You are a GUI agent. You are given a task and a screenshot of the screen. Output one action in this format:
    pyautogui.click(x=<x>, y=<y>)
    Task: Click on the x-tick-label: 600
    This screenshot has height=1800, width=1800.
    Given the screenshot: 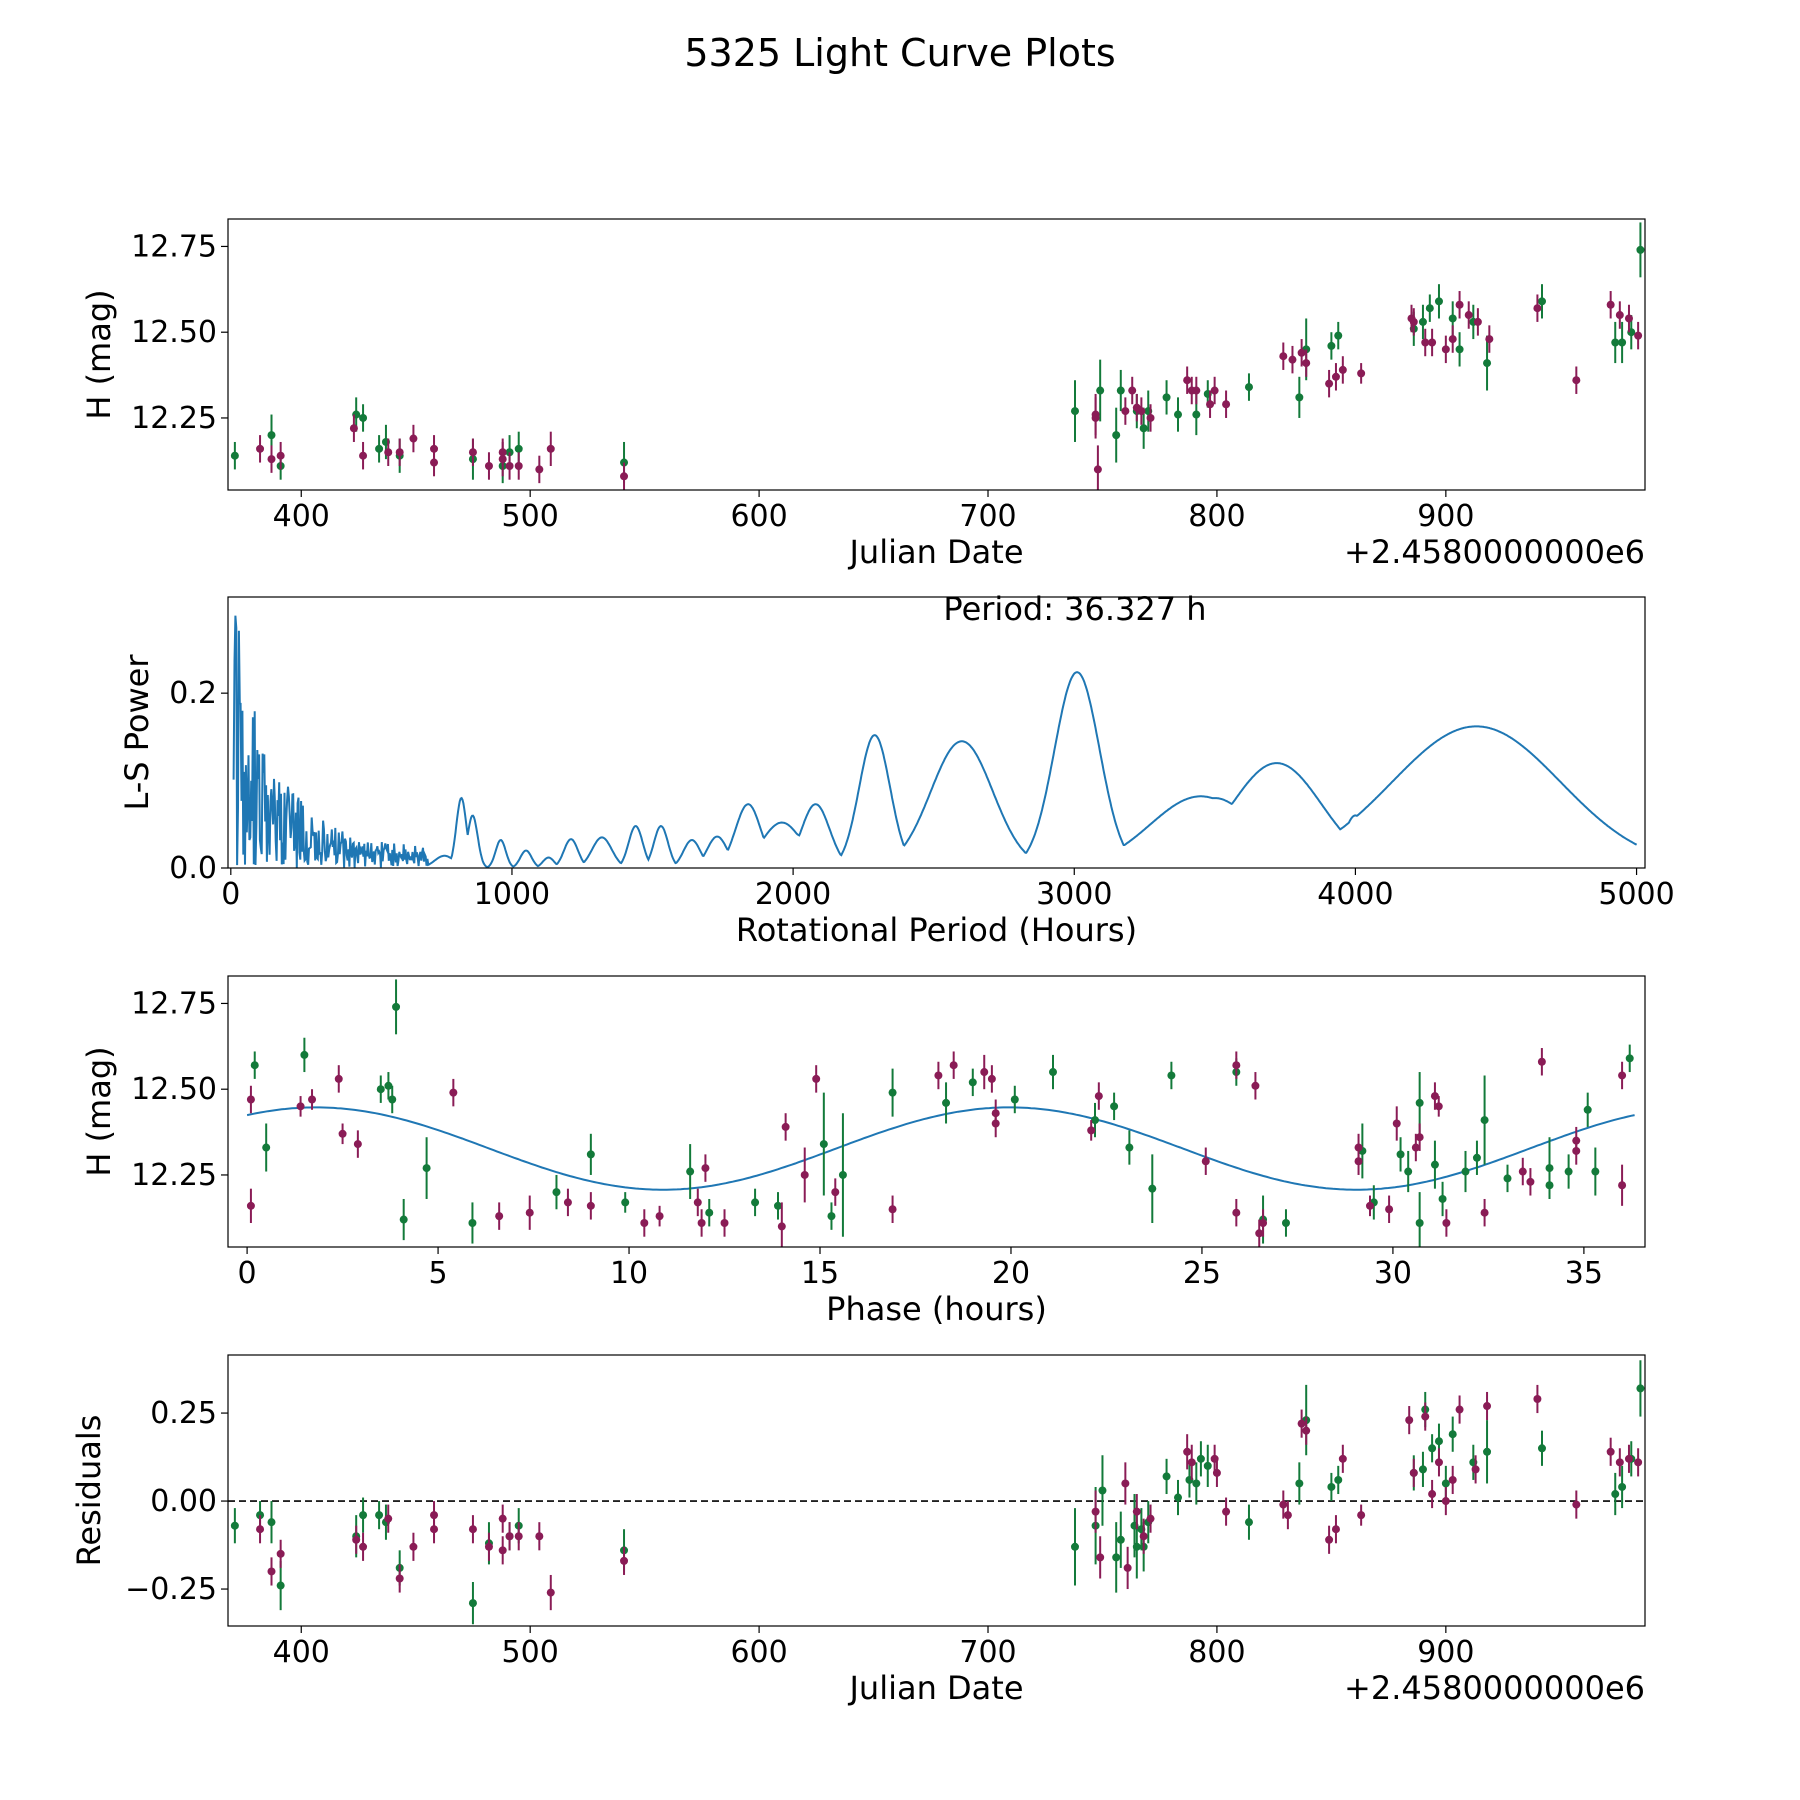 What is the action you would take?
    pyautogui.click(x=758, y=516)
    